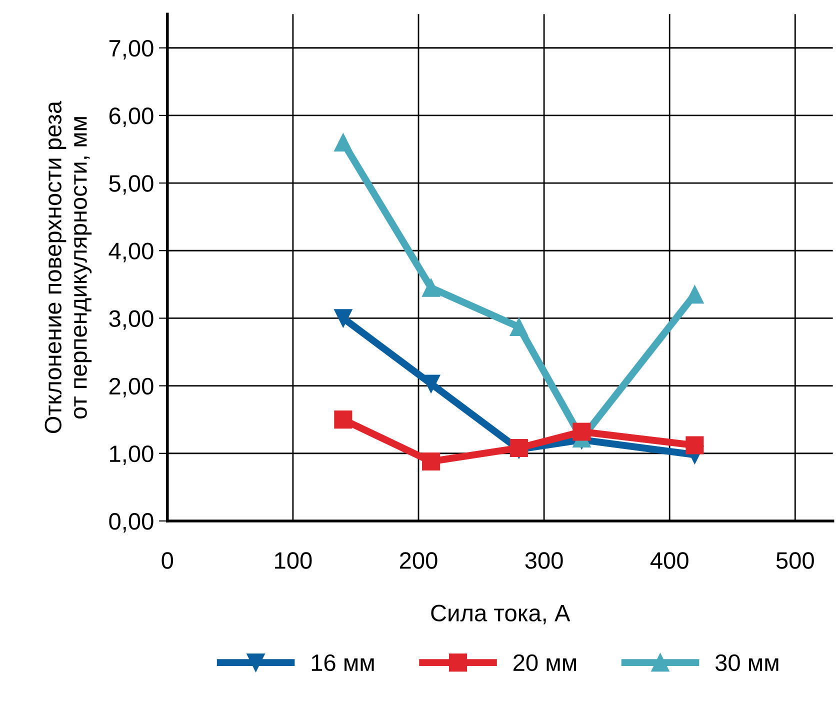 This screenshot has width=837, height=704. I want to click on y-axis-title: Отклонение поверхности реза от перпендикулярности, мм, so click(68, 267).